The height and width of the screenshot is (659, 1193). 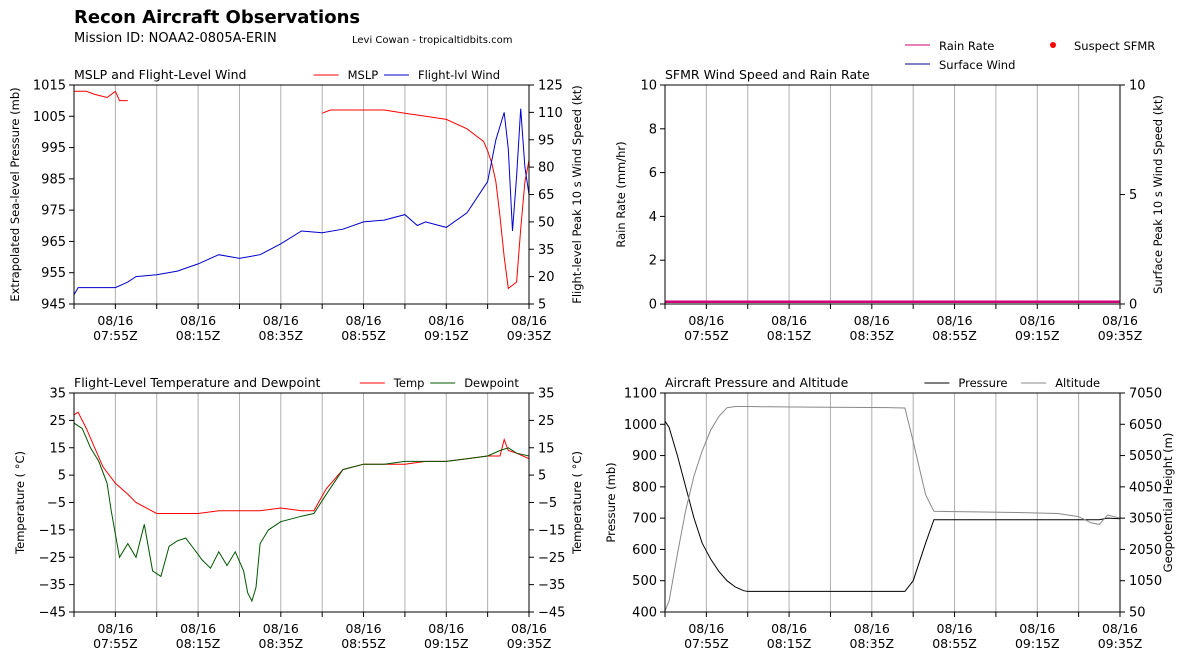 What do you see at coordinates (409, 383) in the screenshot?
I see `legend-label: Temp` at bounding box center [409, 383].